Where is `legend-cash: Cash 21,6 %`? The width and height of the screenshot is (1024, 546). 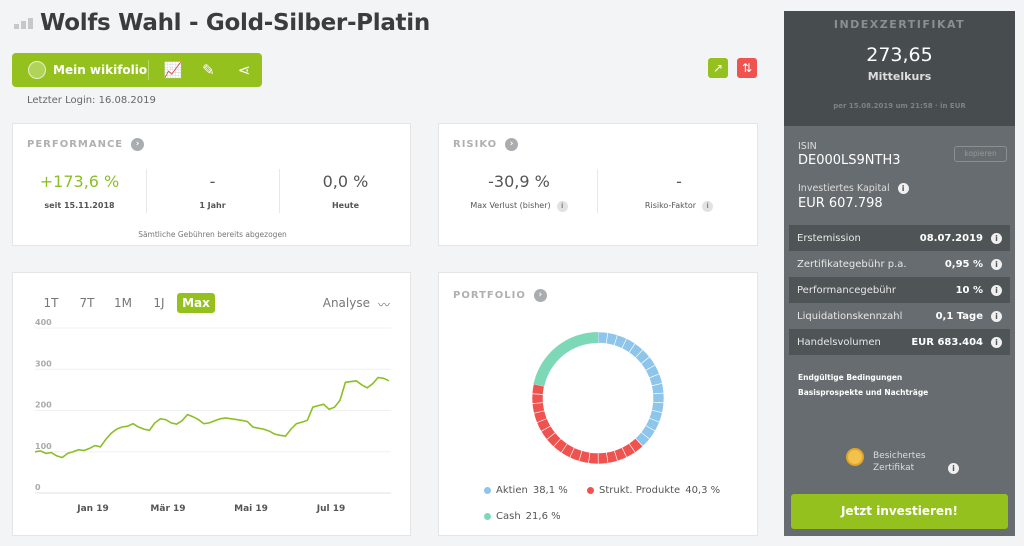
legend-cash: Cash 21,6 % is located at coordinates (522, 516).